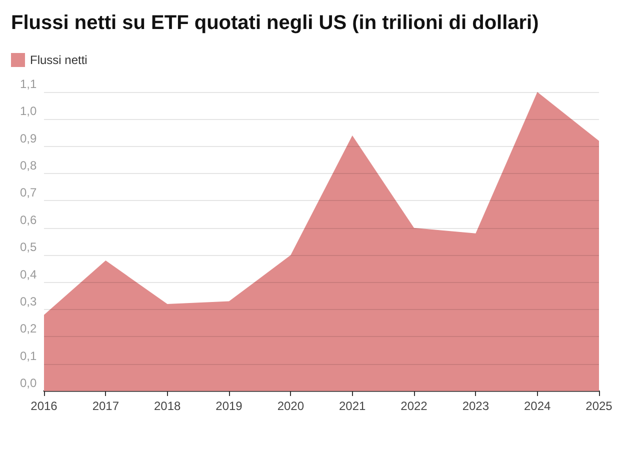  Describe the element at coordinates (29, 247) in the screenshot. I see `y-tick-label: 0,5` at that location.